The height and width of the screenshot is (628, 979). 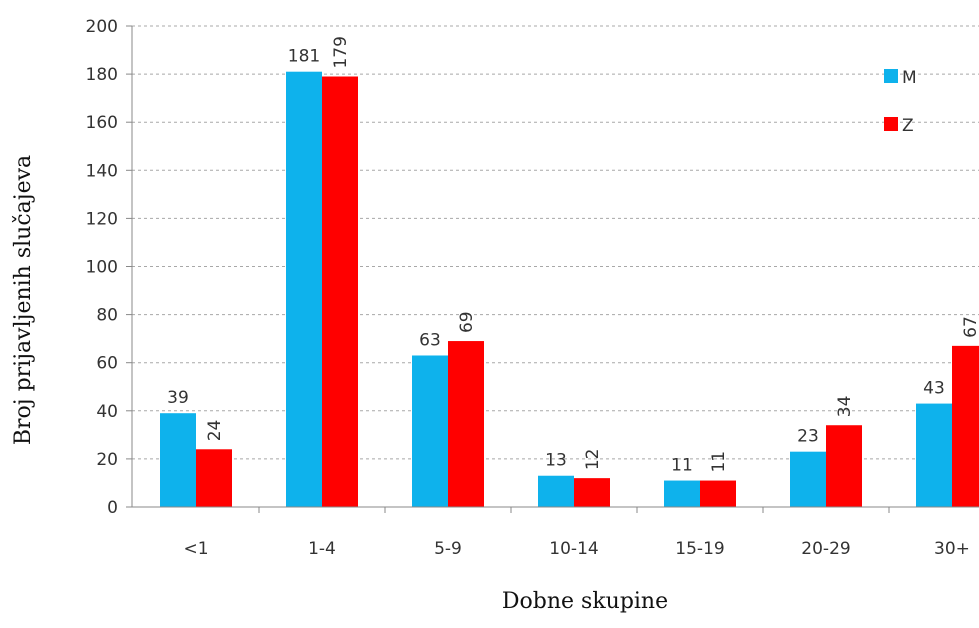 What do you see at coordinates (908, 126) in the screenshot?
I see `legend-label-z: Z` at bounding box center [908, 126].